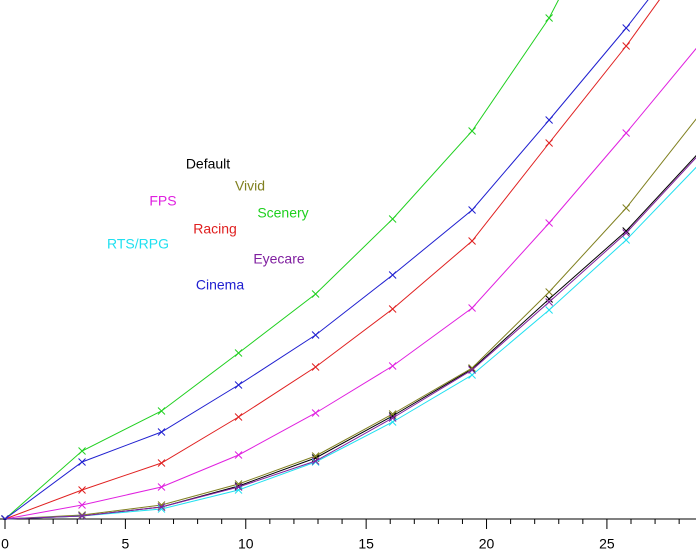 The image size is (696, 551). Describe the element at coordinates (366, 543) in the screenshot. I see `x-tick-label: 15` at that location.